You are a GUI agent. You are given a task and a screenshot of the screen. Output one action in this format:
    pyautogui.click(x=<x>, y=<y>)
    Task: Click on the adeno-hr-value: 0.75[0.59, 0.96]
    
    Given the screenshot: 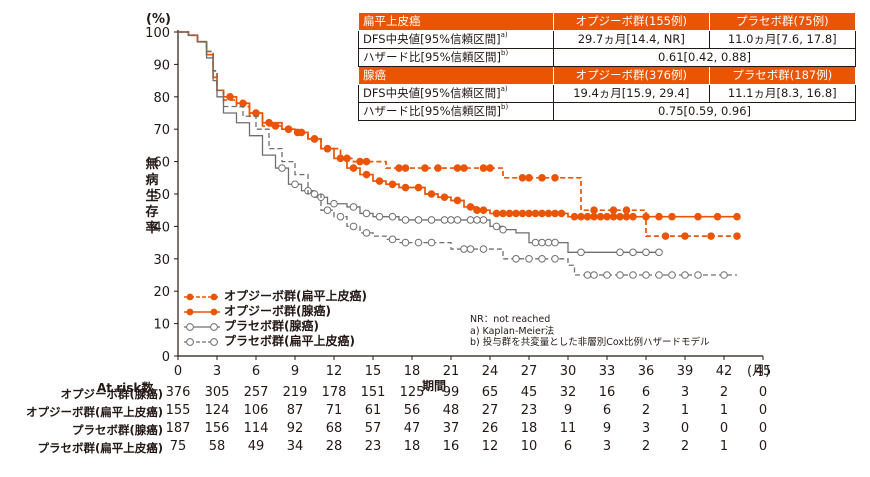 What is the action you would take?
    pyautogui.click(x=704, y=111)
    